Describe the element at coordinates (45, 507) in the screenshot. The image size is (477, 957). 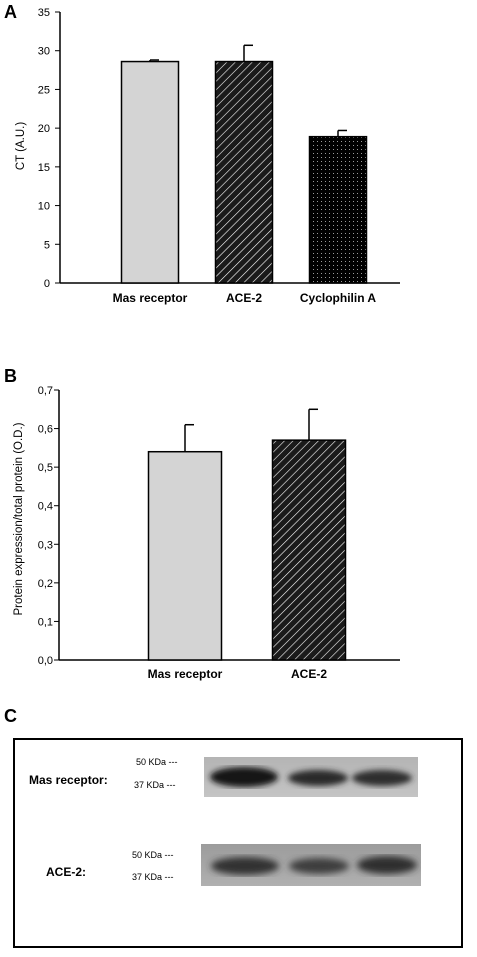
I see `y-tick-label: 0,4` at that location.